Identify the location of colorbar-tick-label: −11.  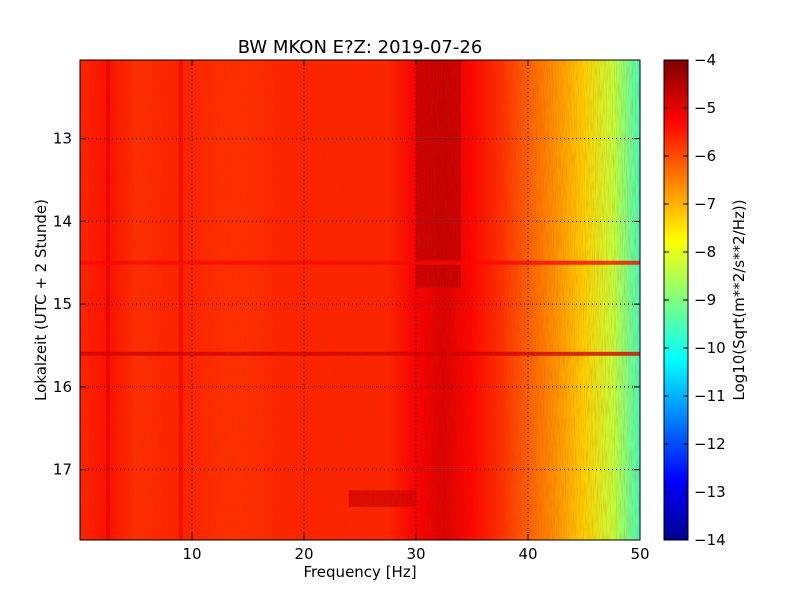
(710, 396).